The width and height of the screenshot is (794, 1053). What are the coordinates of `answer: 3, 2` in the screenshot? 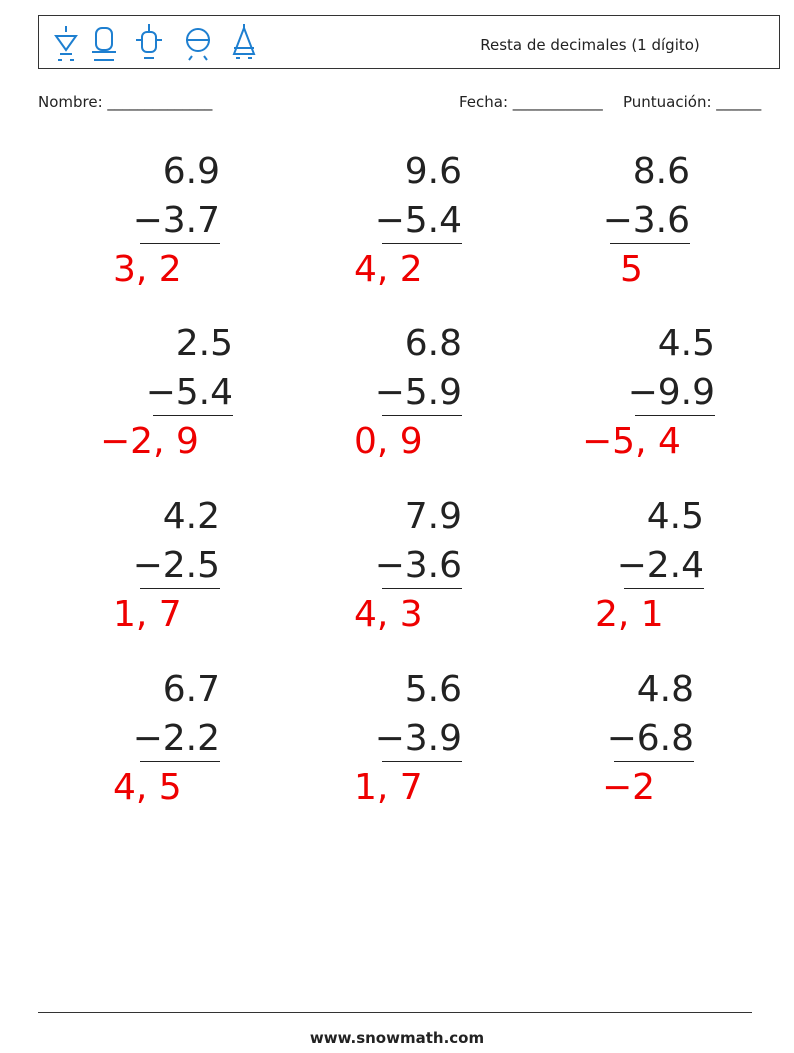 It's located at (147, 269).